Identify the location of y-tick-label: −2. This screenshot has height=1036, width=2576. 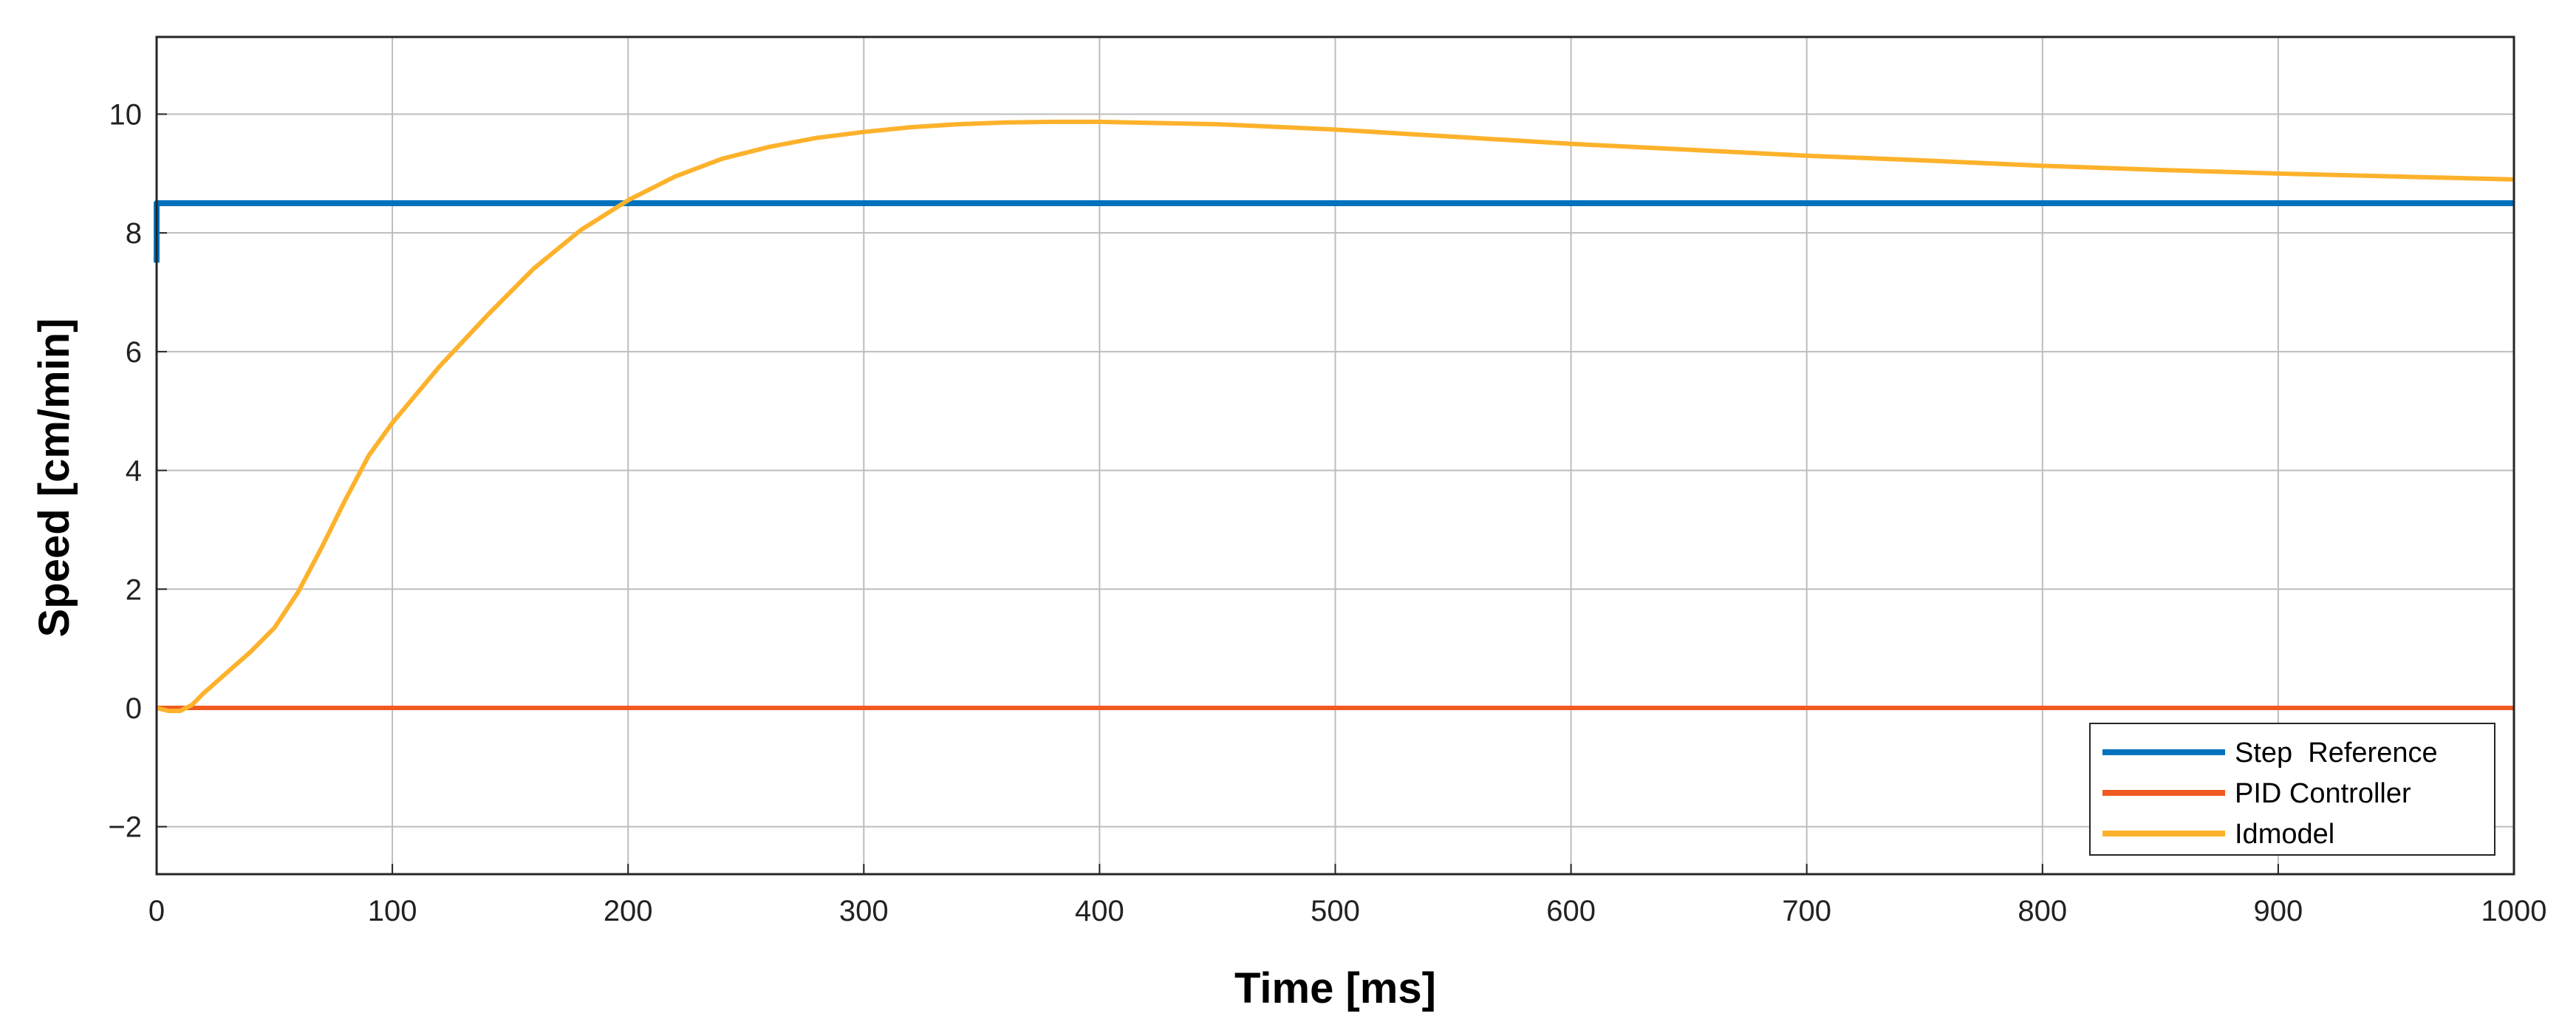
(125, 827).